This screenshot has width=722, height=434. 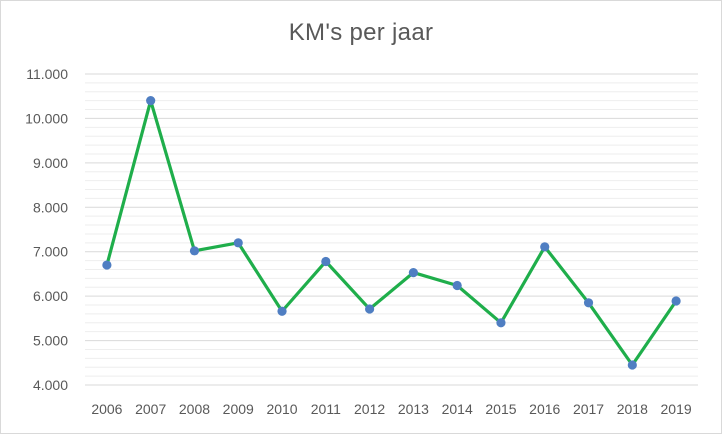 What do you see at coordinates (50, 385) in the screenshot?
I see `y-tick-label: 4.000` at bounding box center [50, 385].